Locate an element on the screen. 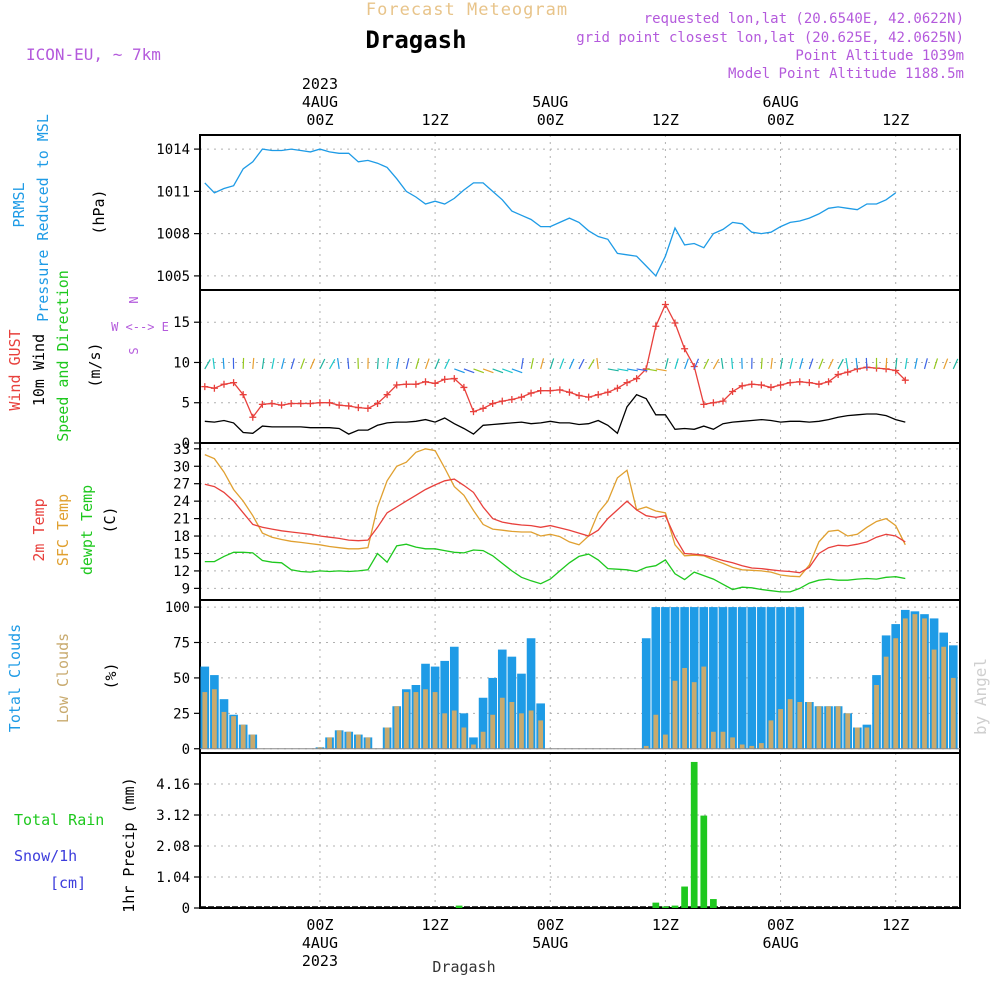  model-altitude: Model Point Altitude 1188.5m is located at coordinates (846, 74).